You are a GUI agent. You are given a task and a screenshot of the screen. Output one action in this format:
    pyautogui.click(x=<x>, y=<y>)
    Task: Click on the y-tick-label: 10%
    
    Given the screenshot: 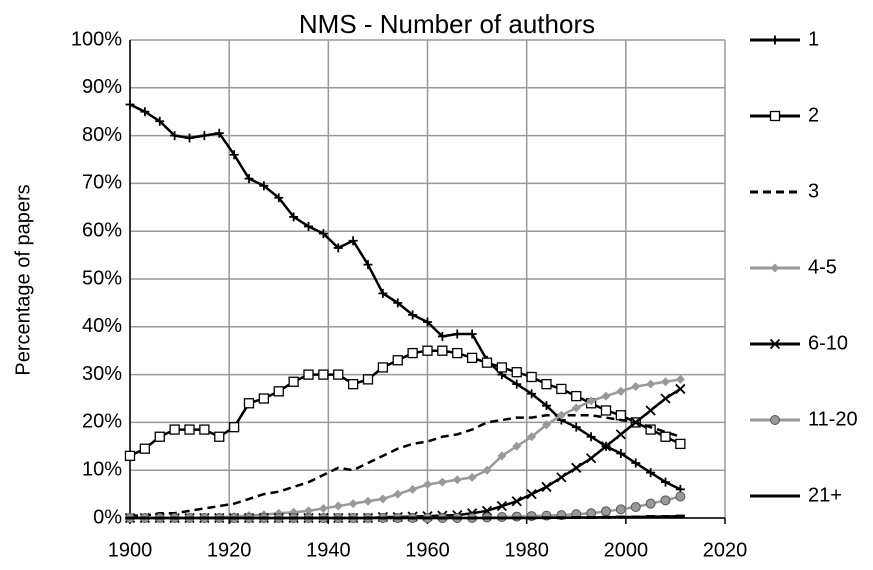 What is the action you would take?
    pyautogui.click(x=102, y=469)
    